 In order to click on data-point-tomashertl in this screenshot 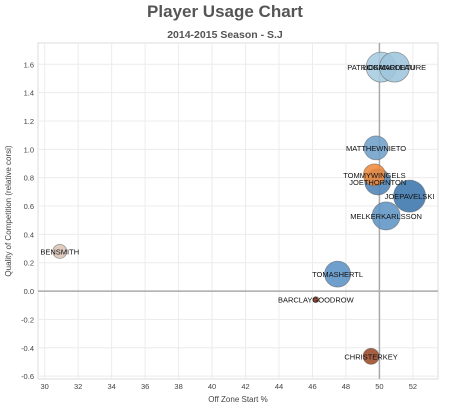, I will do `click(337, 274)`.